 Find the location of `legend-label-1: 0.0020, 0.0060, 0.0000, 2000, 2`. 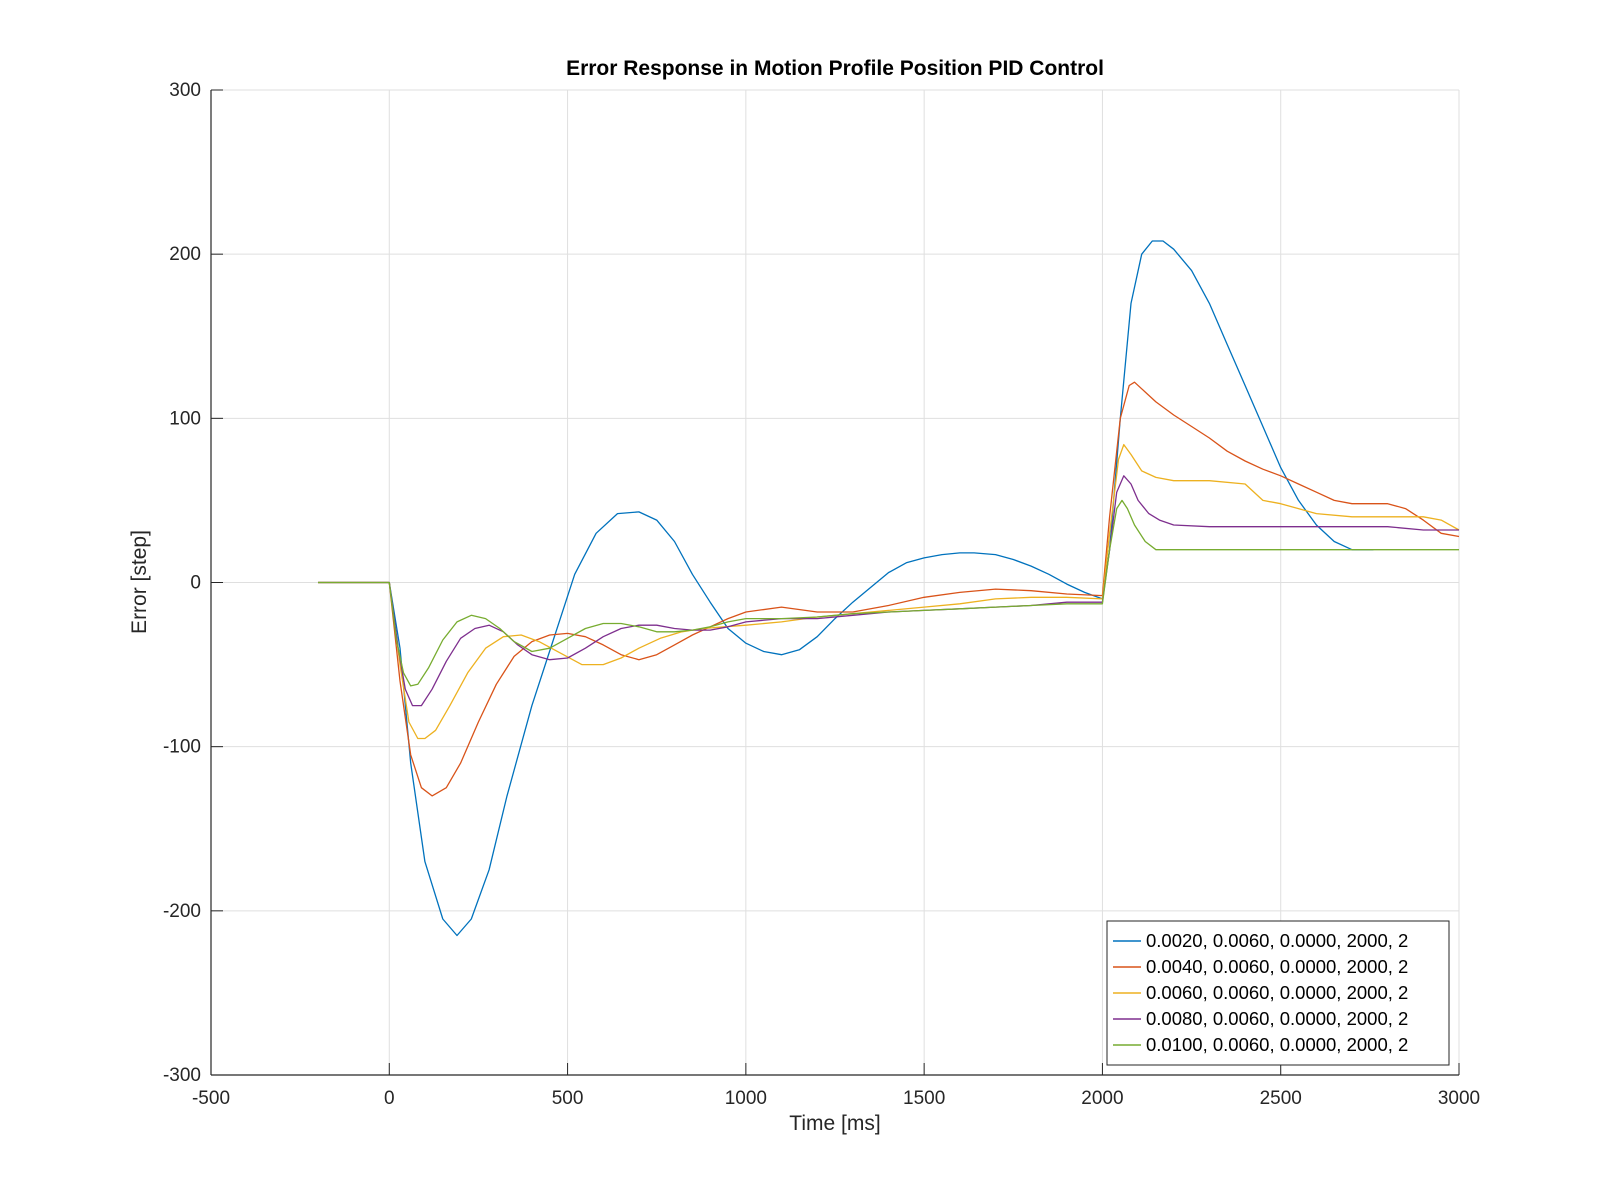

legend-label-1: 0.0020, 0.0060, 0.0000, 2000, 2 is located at coordinates (1277, 940).